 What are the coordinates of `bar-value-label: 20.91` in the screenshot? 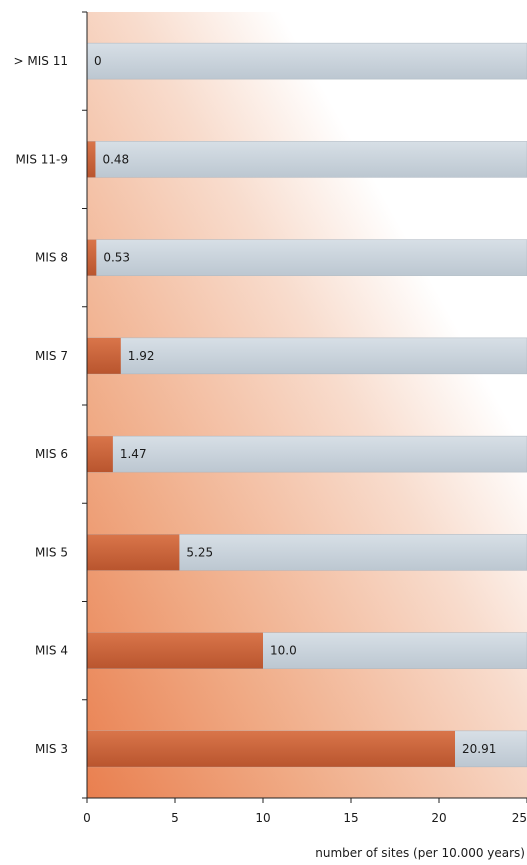 It's located at (479, 749).